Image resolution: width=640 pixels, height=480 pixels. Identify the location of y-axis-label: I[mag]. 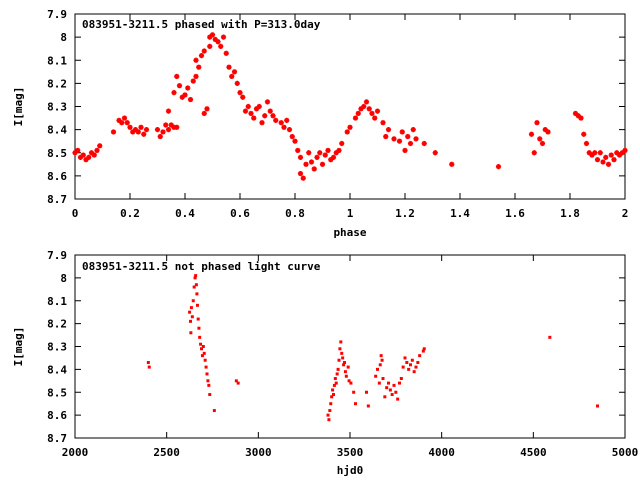
(18, 347).